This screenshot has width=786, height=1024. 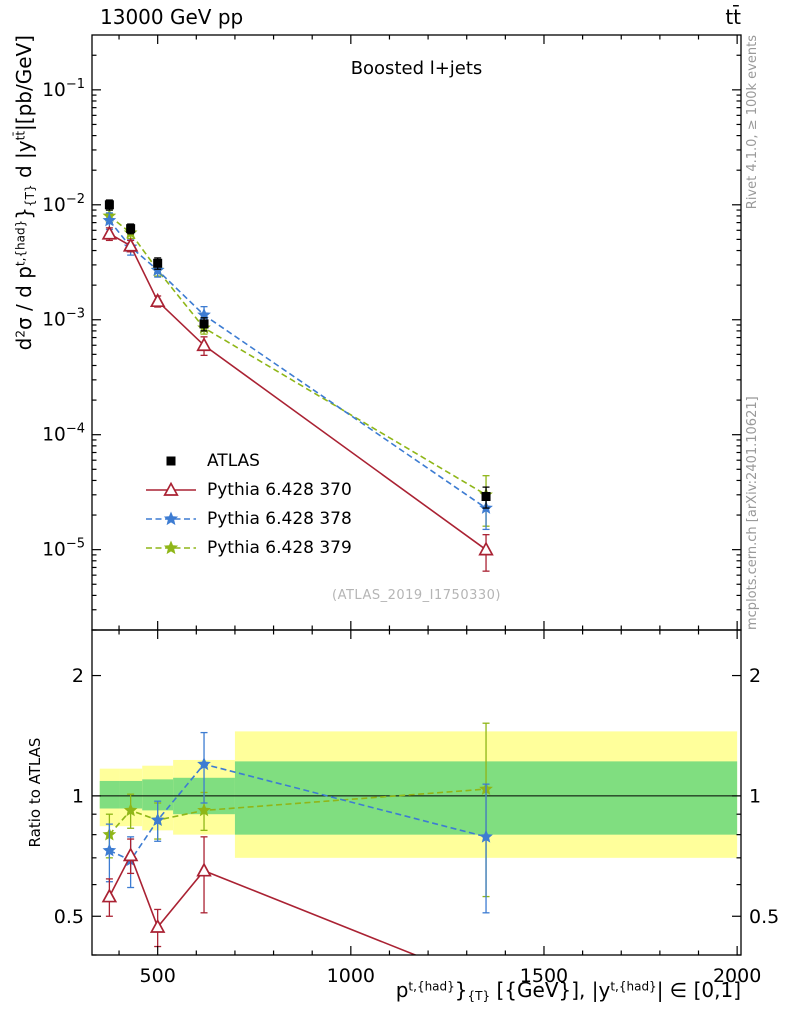 I want to click on series-atlas-main, so click(x=297, y=354).